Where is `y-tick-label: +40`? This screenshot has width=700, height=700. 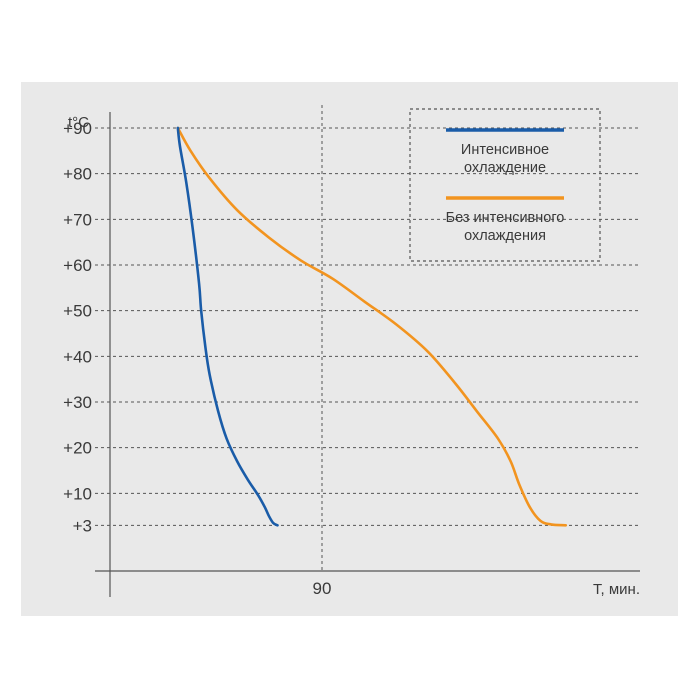
y-tick-label: +40 is located at coordinates (77, 356).